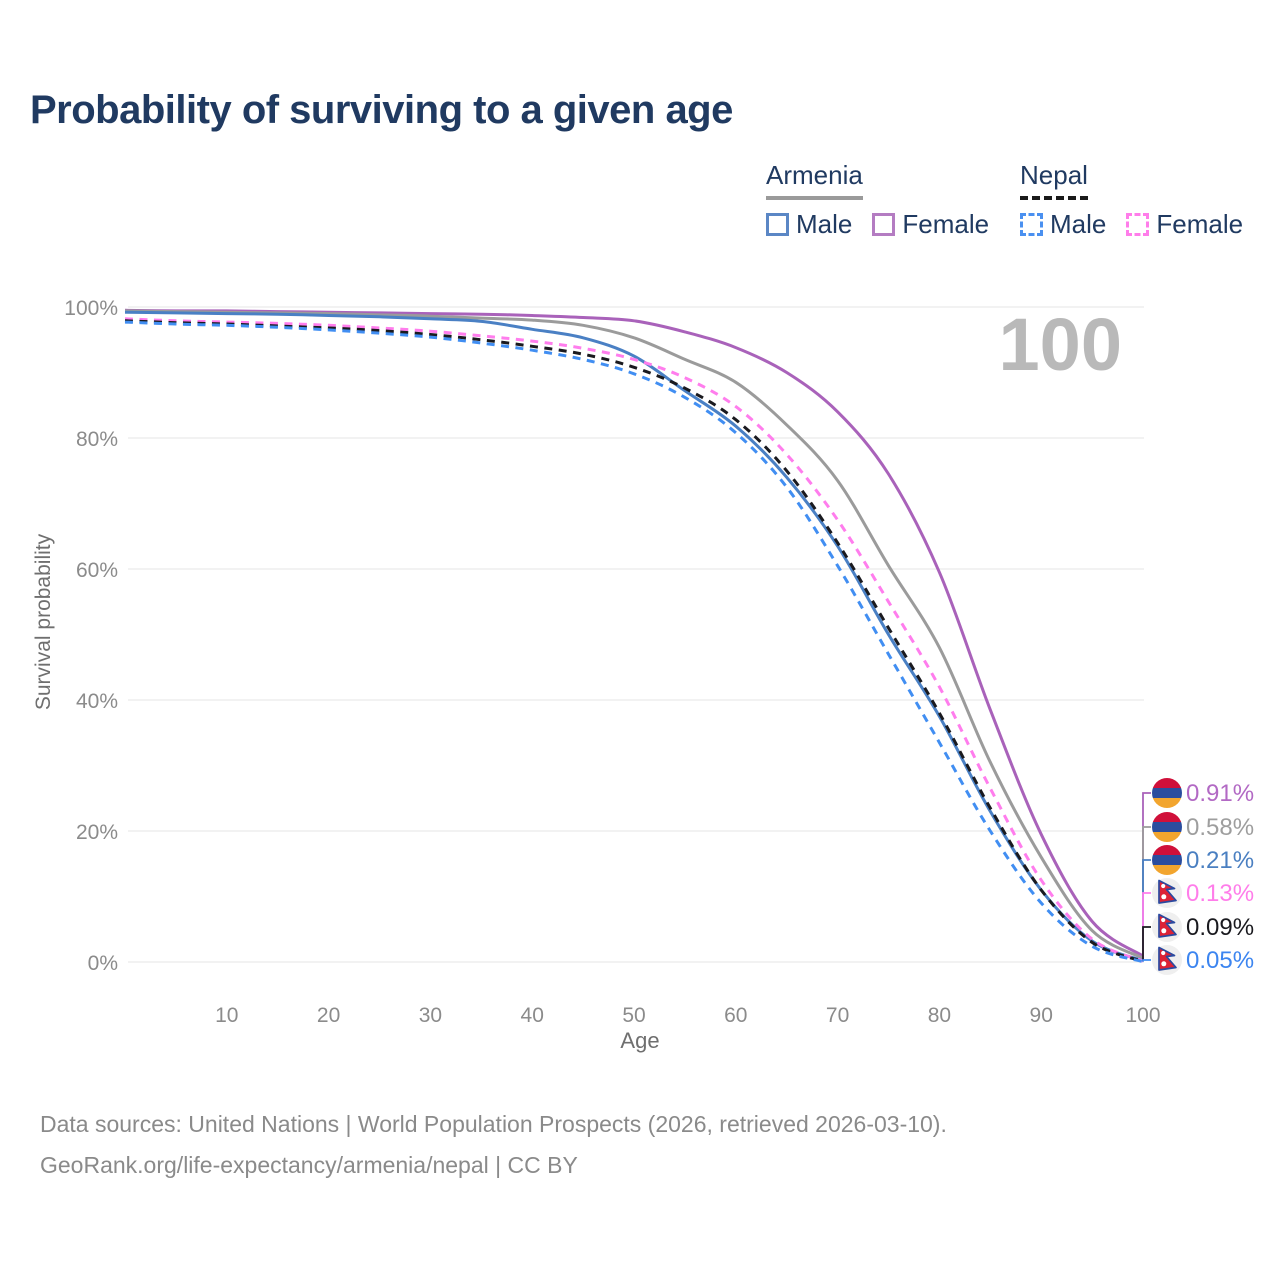  I want to click on legend-group-nepal: Nepal Male Female, so click(1141, 200).